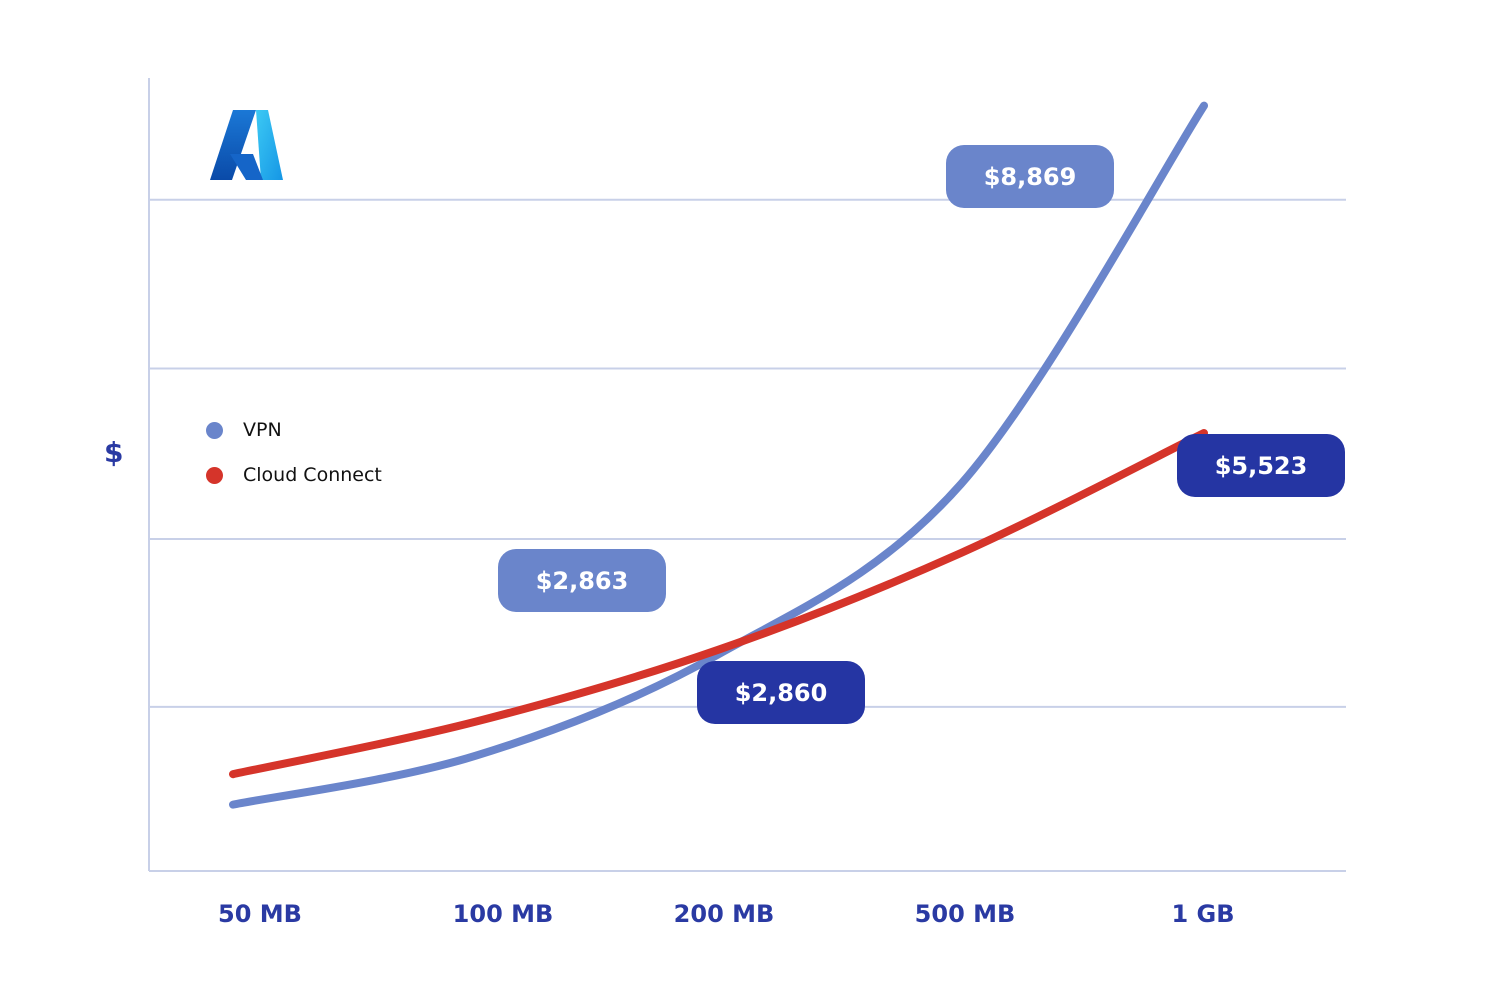 The height and width of the screenshot is (1000, 1500). I want to click on x-tick-label: 1 GB, so click(1203, 914).